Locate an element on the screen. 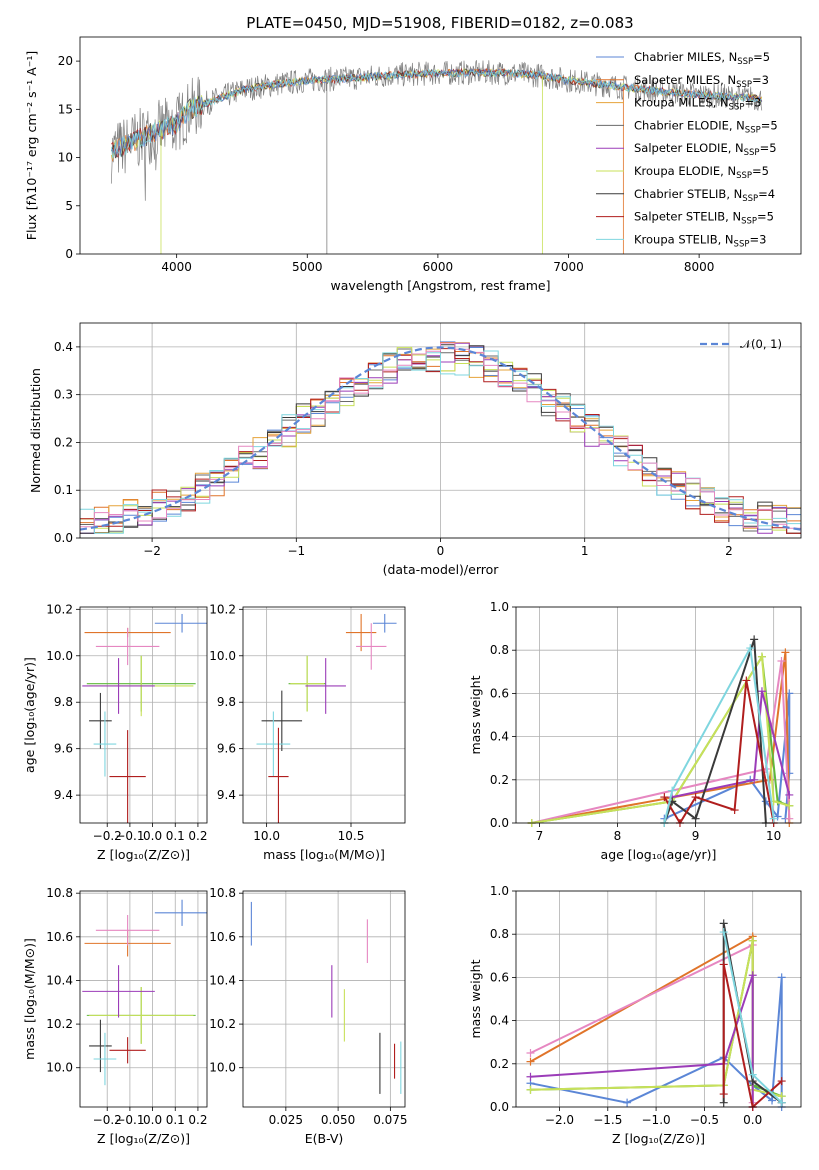 The width and height of the screenshot is (819, 1170). y-tick-label: 10.6 is located at coordinates (222, 937).